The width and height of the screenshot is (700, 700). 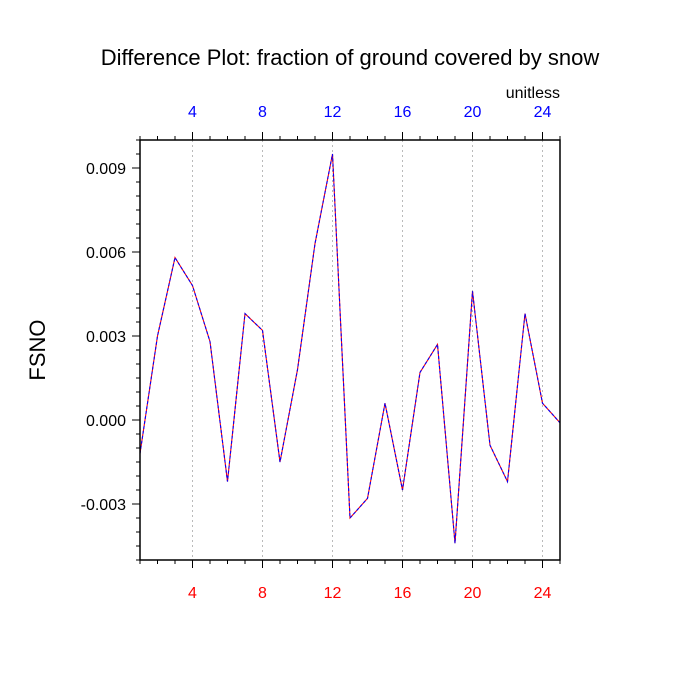 I want to click on x-tick-label-top: 16, so click(x=403, y=112).